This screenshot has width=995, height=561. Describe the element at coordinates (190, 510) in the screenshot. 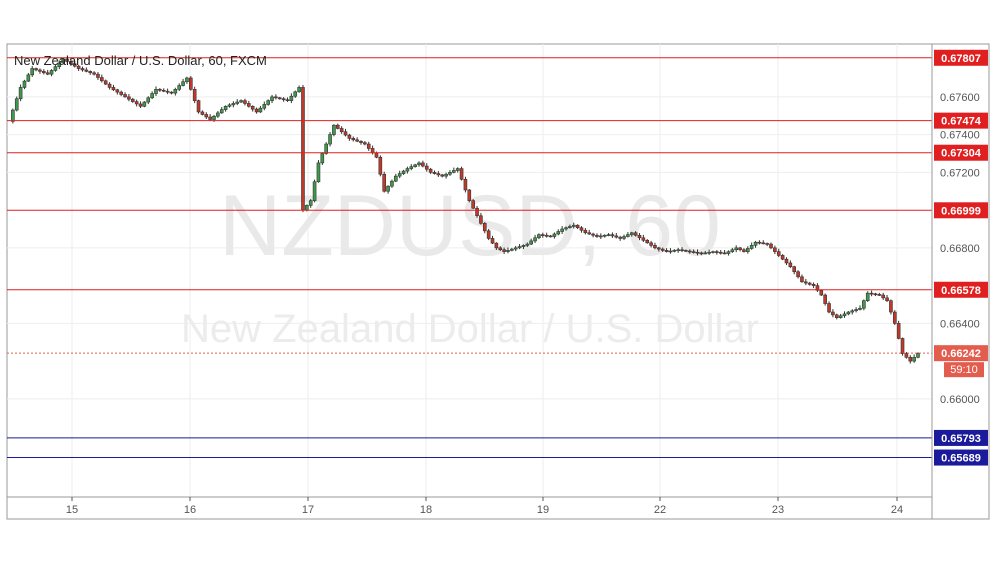

I see `x-tick-label: 16` at that location.